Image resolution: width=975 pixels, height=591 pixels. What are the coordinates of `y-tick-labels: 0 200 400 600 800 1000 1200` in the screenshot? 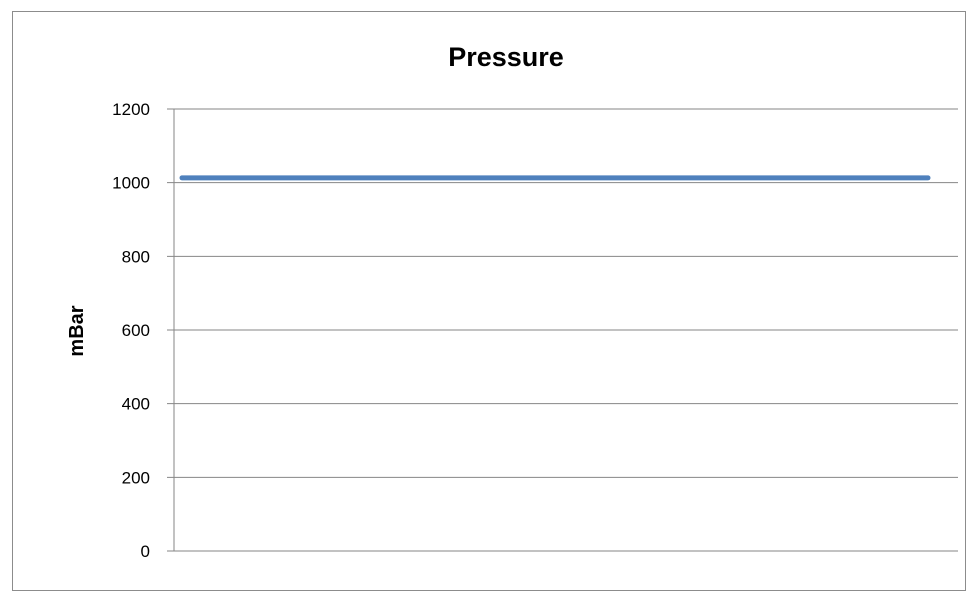 It's located at (131, 330).